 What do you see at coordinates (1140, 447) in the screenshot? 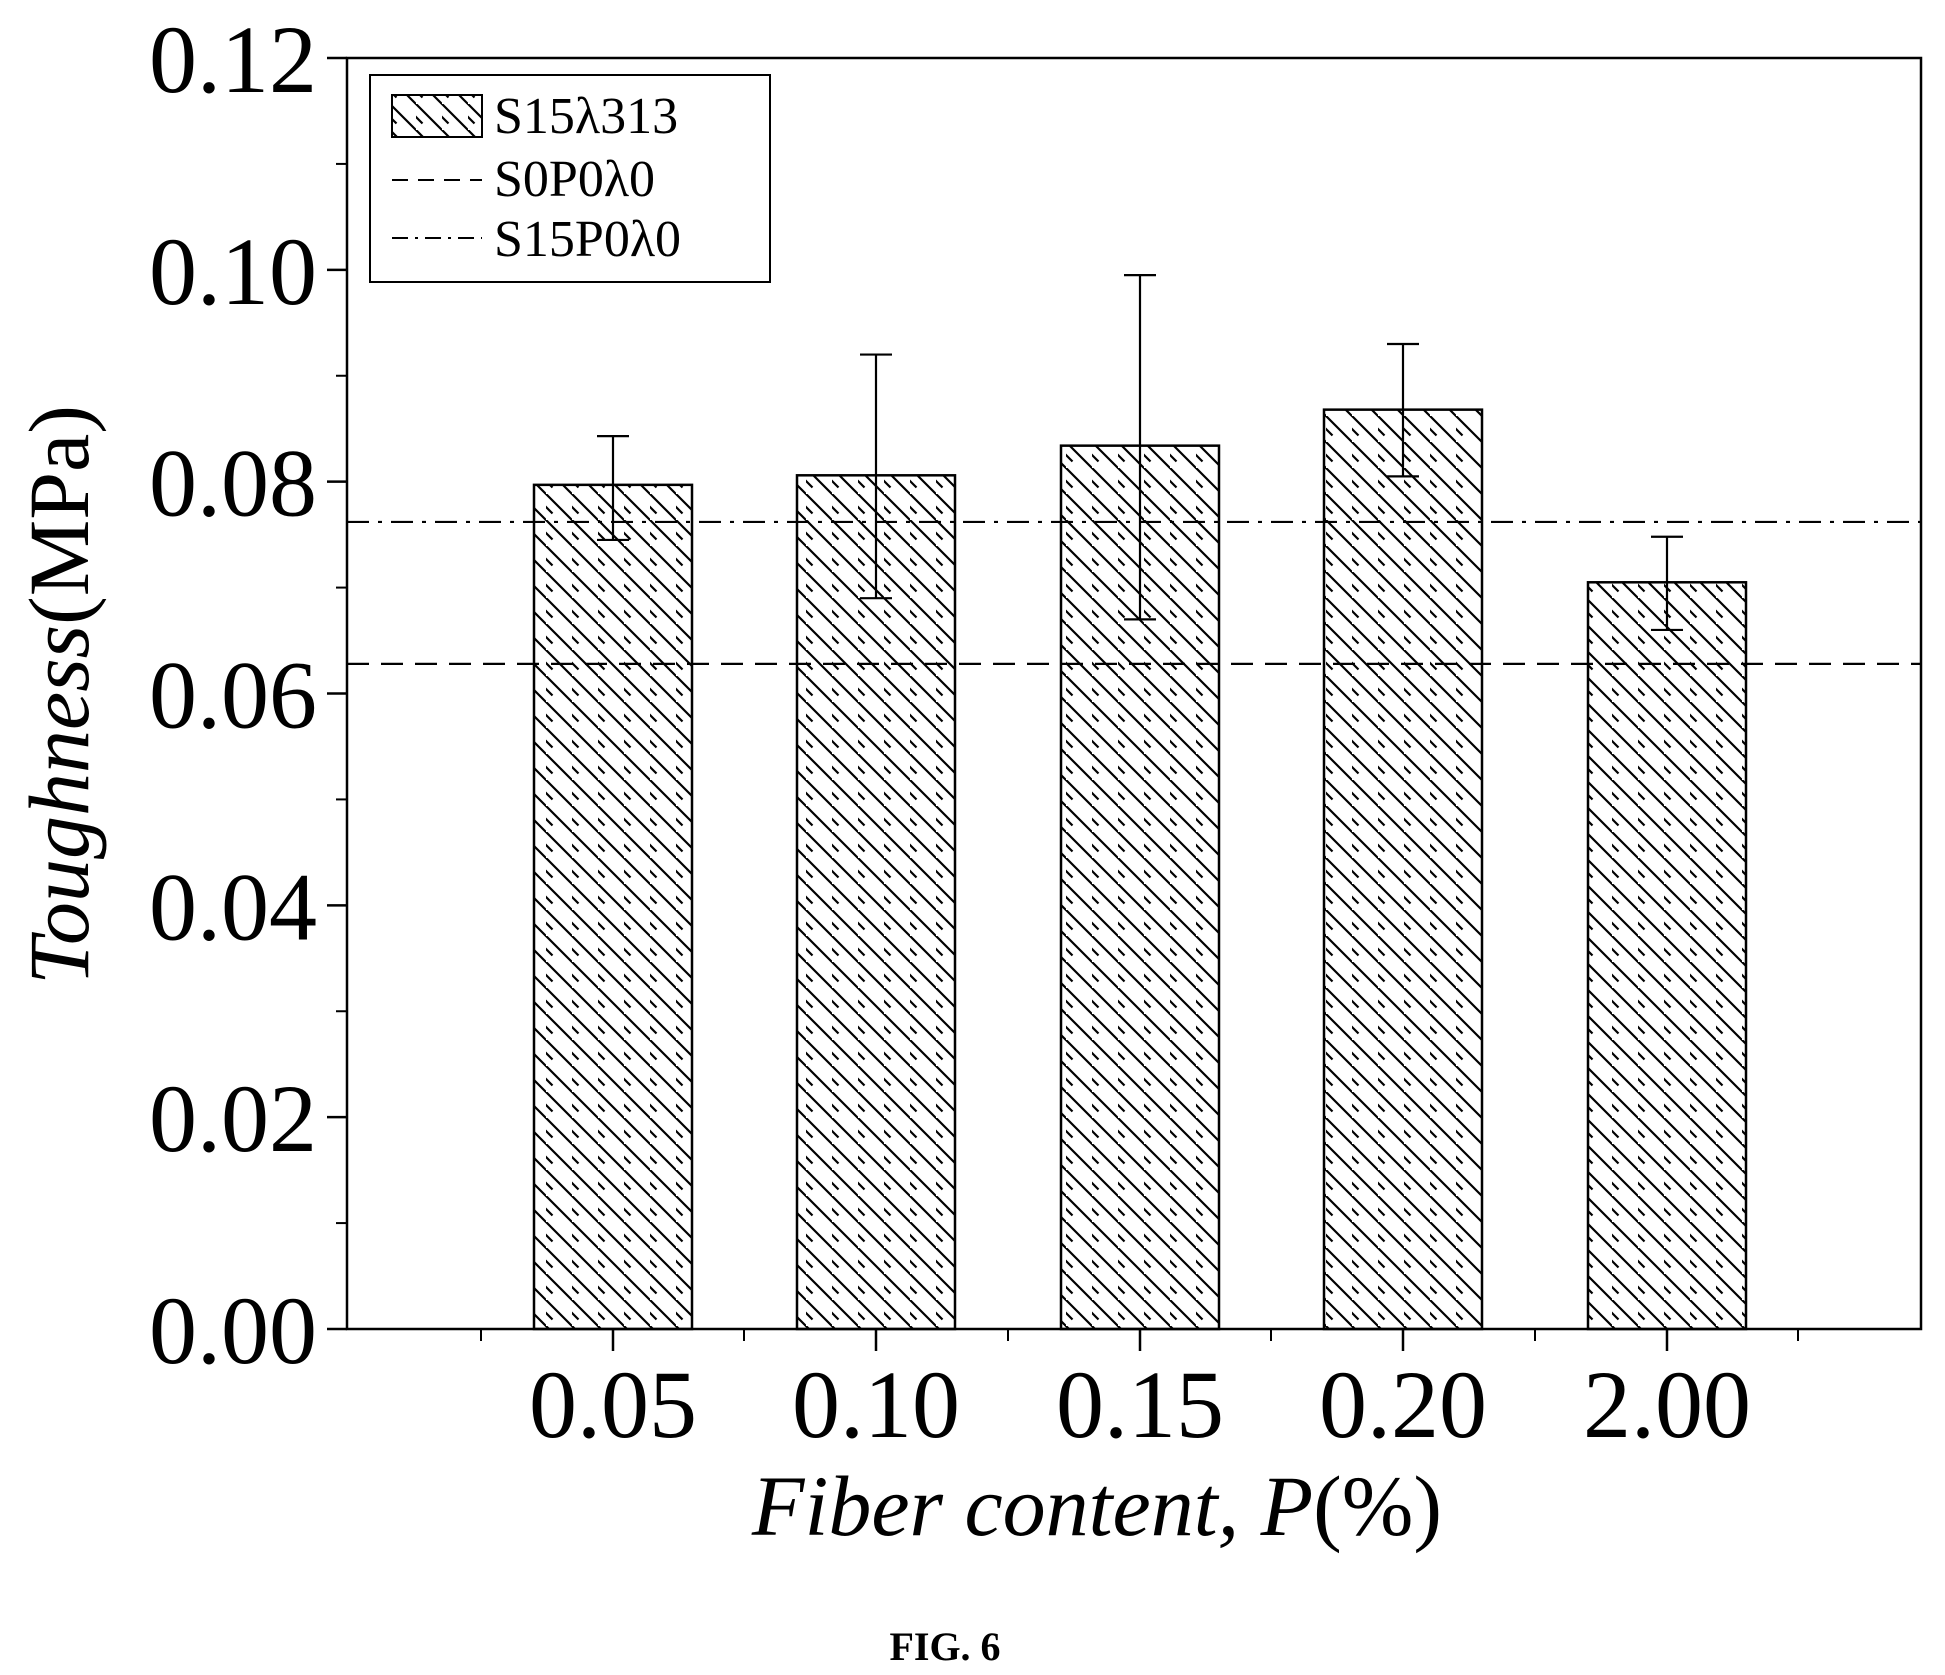
I see `error-bar-0.15` at bounding box center [1140, 447].